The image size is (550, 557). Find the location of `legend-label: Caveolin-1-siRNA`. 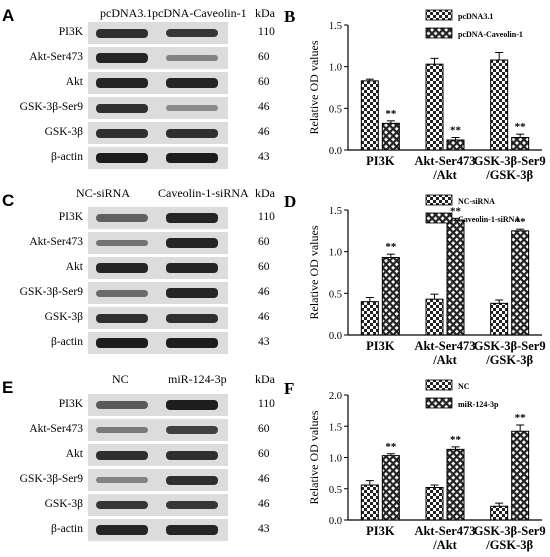

legend-label: Caveolin-1-siRNA is located at coordinates (489, 219).